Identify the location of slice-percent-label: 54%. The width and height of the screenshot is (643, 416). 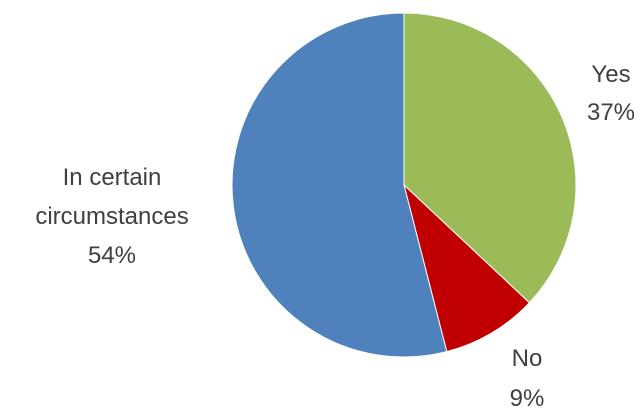
(112, 255).